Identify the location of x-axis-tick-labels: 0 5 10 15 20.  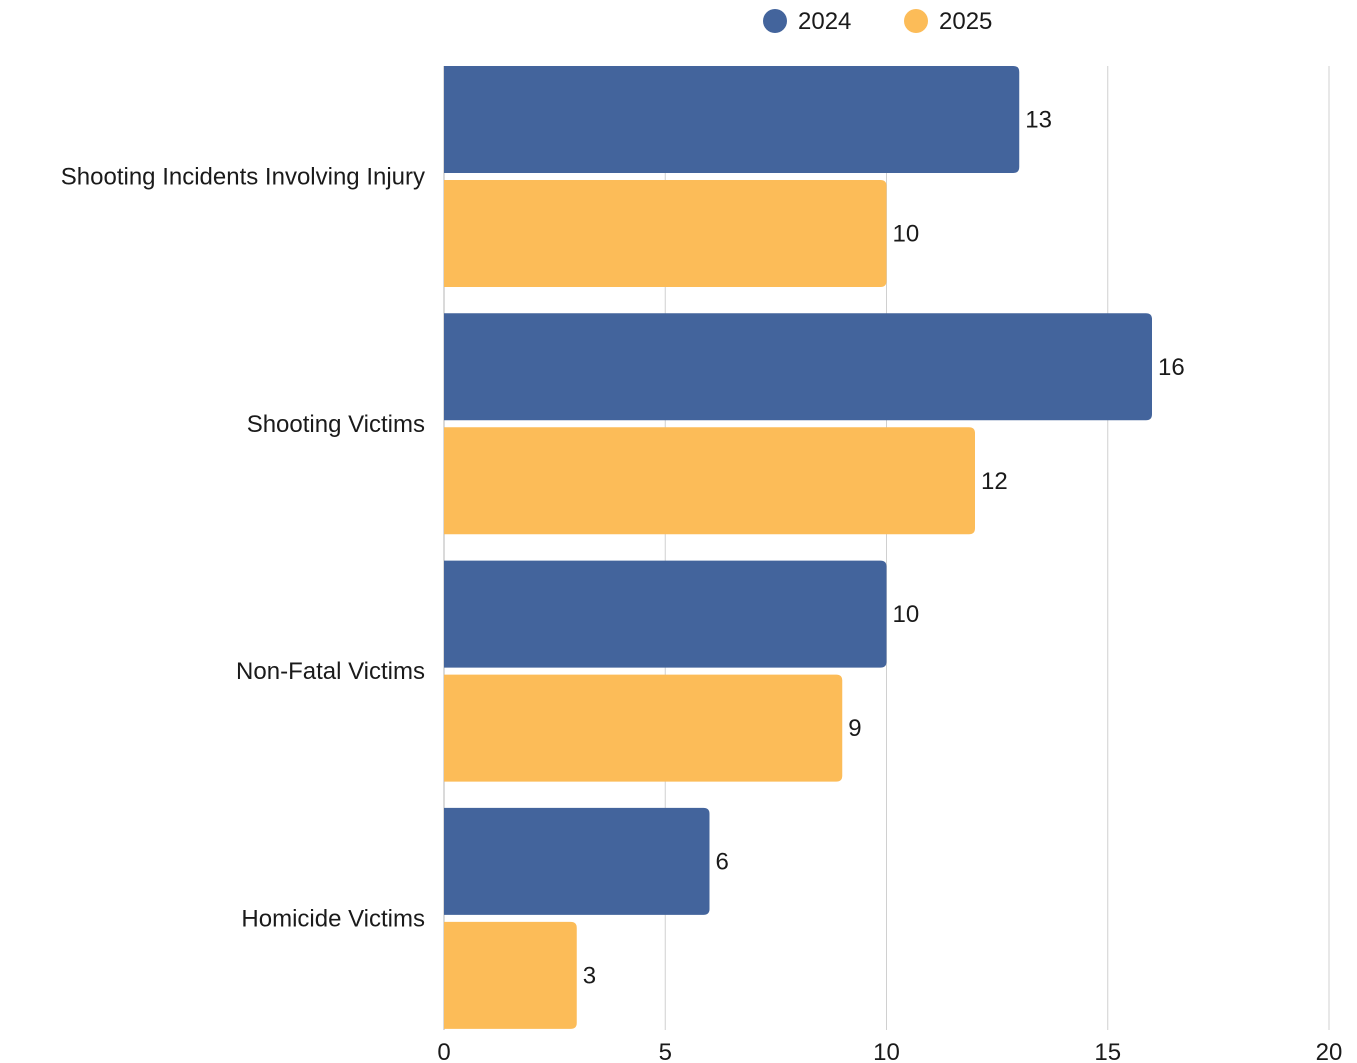
(889, 1051).